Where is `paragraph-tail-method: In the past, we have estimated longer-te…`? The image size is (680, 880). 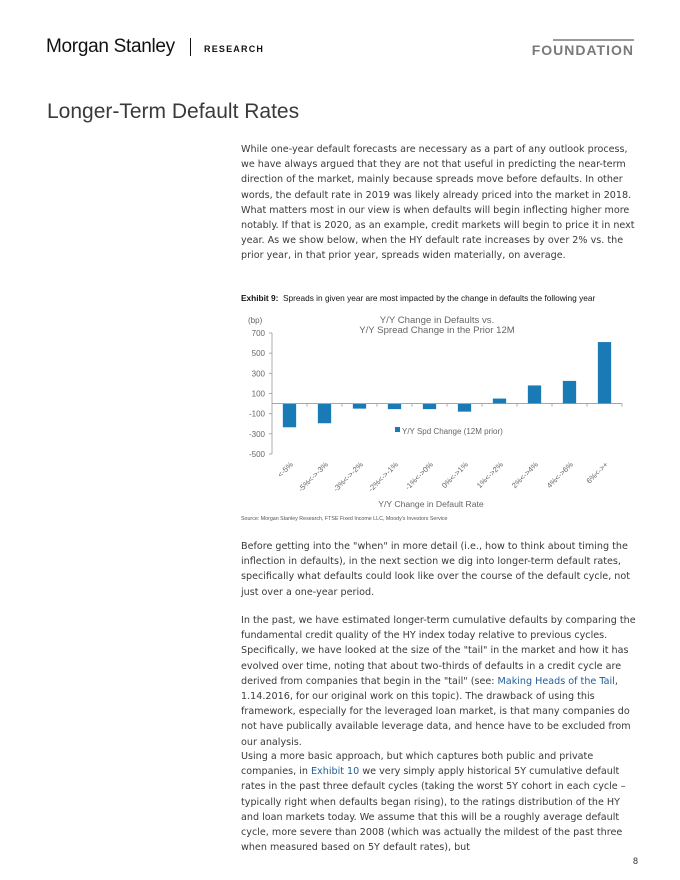 paragraph-tail-method: In the past, we have estimated longer-te… is located at coordinates (438, 681).